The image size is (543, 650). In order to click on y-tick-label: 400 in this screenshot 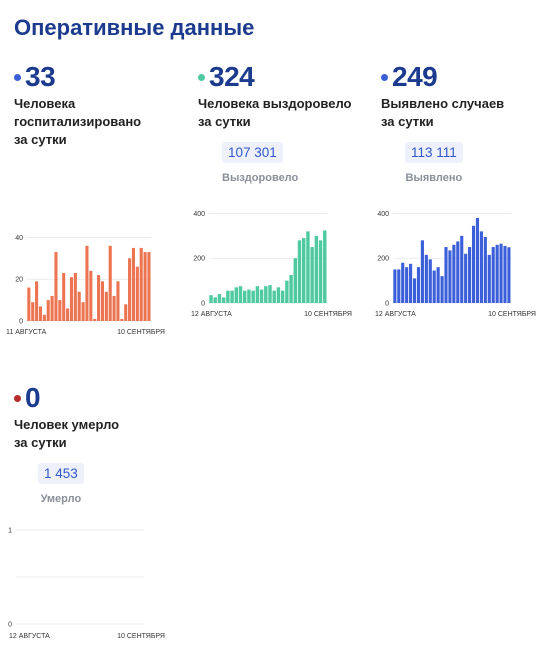, I will do `click(199, 214)`.